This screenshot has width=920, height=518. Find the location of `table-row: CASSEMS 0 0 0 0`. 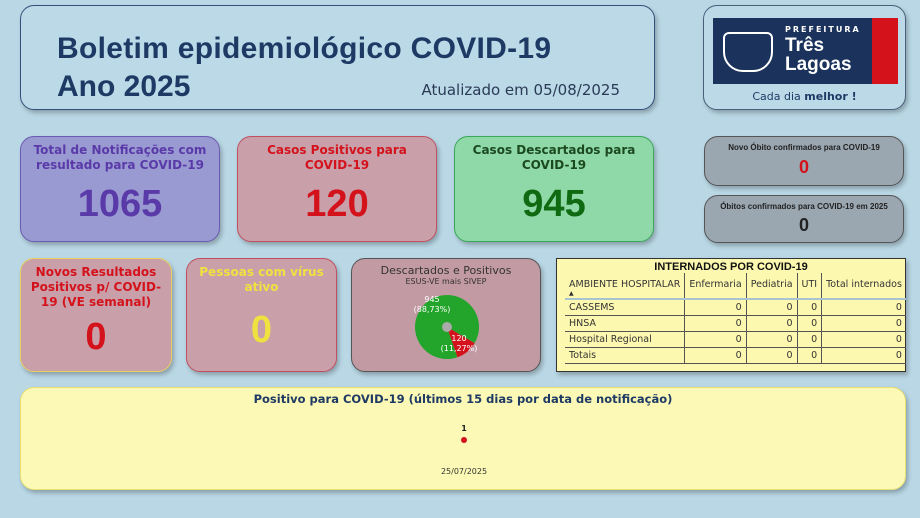

table-row: CASSEMS 0 0 0 0 is located at coordinates (735, 307).